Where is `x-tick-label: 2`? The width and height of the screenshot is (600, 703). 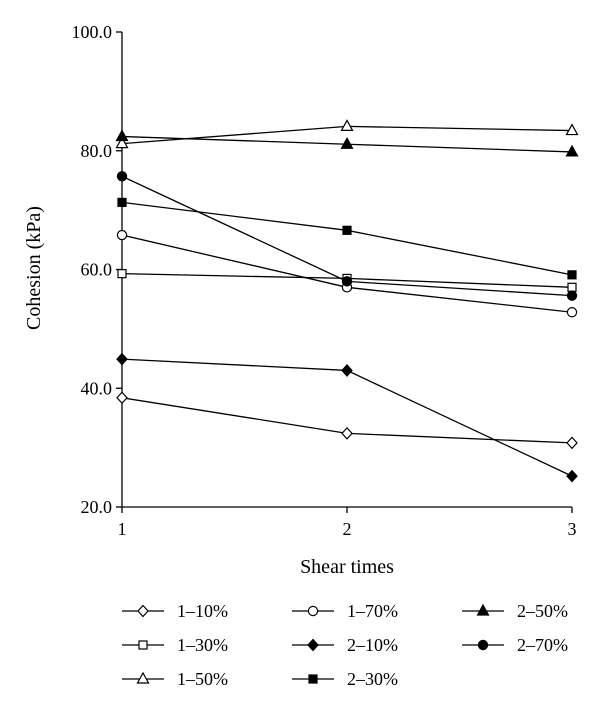 x-tick-label: 2 is located at coordinates (347, 529).